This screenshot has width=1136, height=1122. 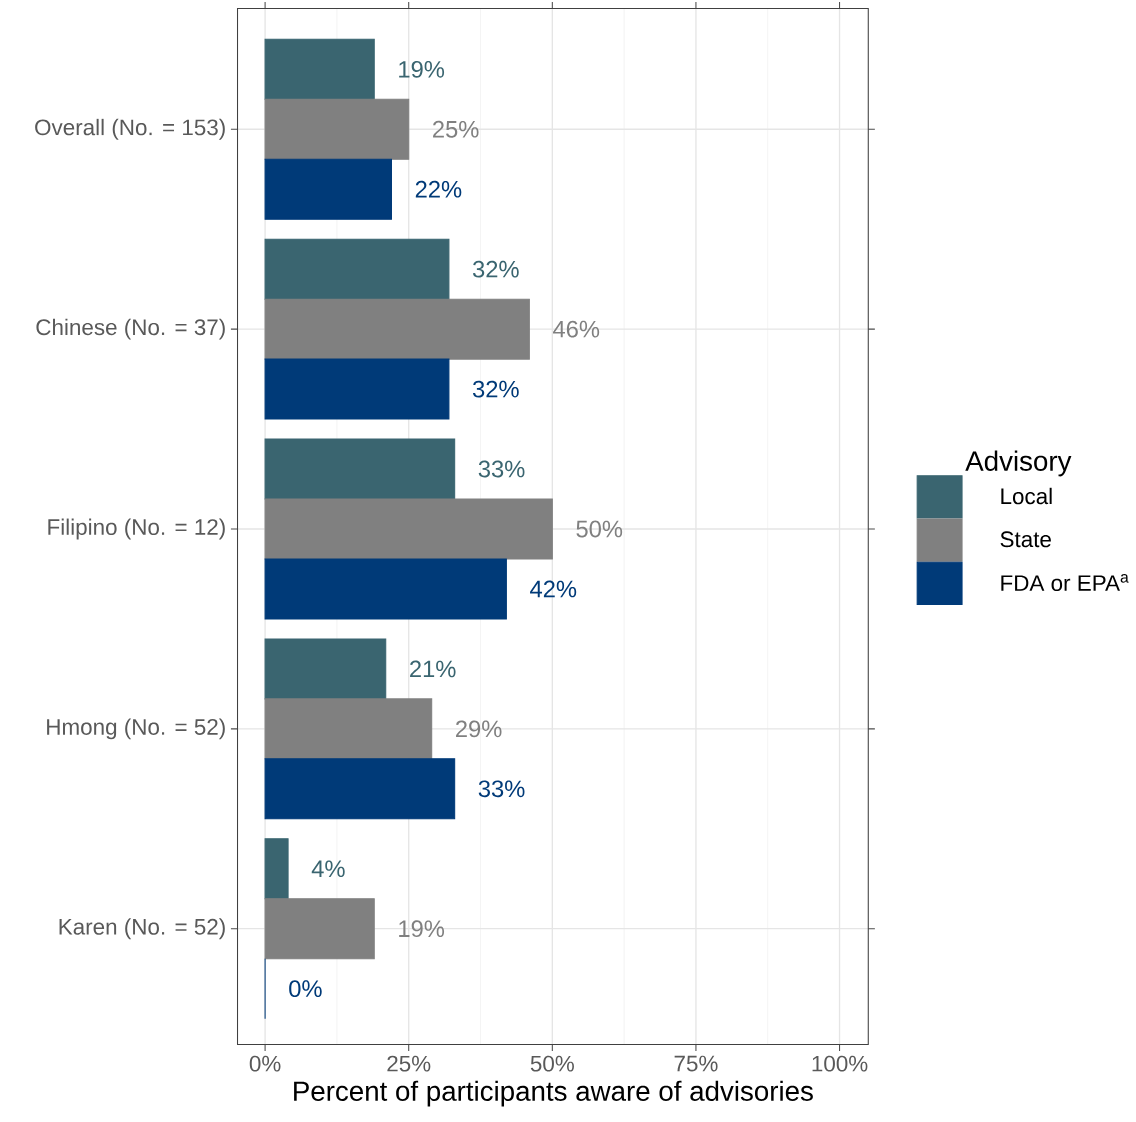 What do you see at coordinates (599, 529) in the screenshot?
I see `data-label: 50%` at bounding box center [599, 529].